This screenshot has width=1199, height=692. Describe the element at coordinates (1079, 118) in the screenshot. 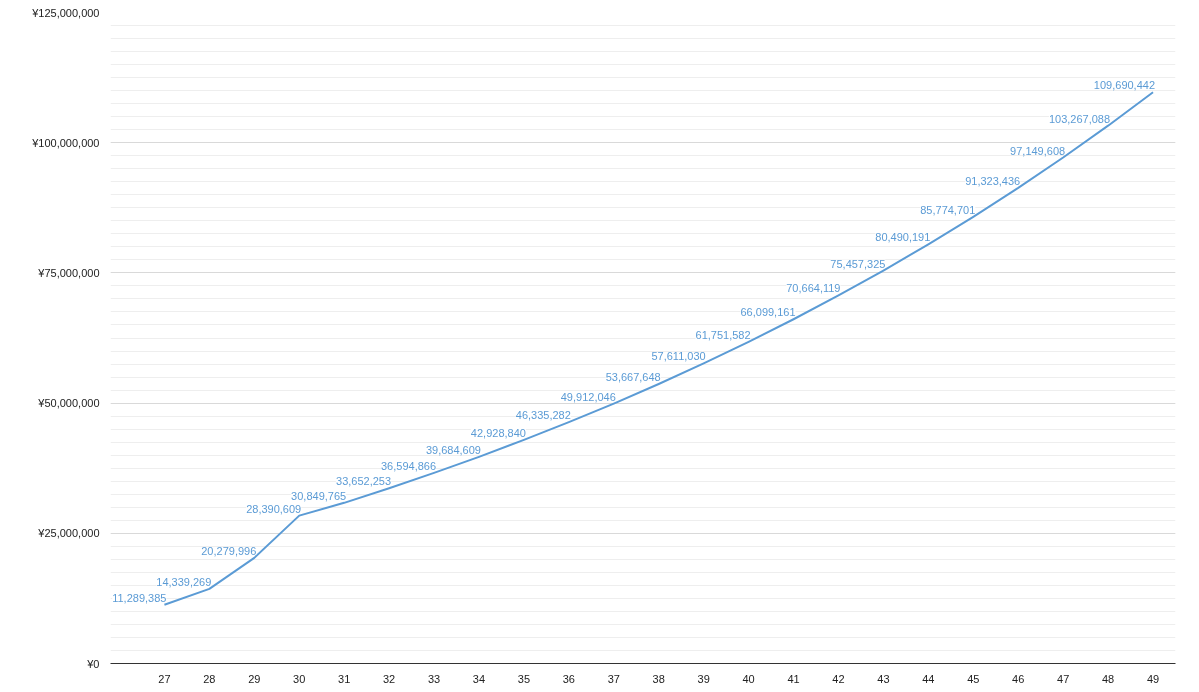

I see `text: 103,267,088` at that location.